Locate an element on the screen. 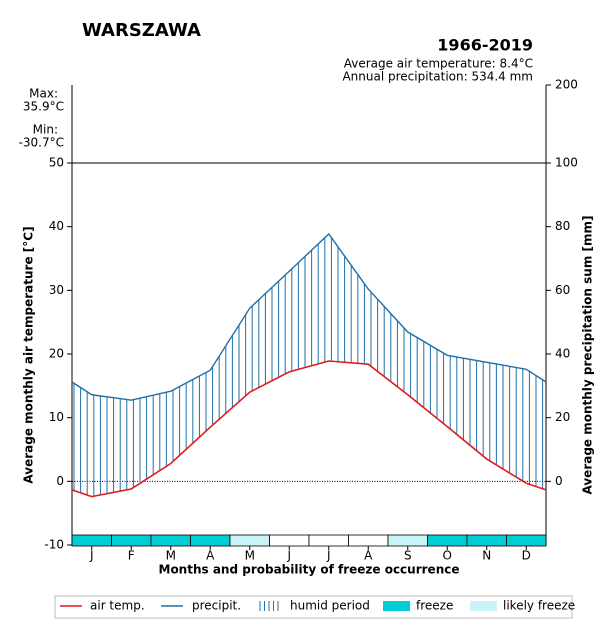  legend-label: precipit. is located at coordinates (216, 606).